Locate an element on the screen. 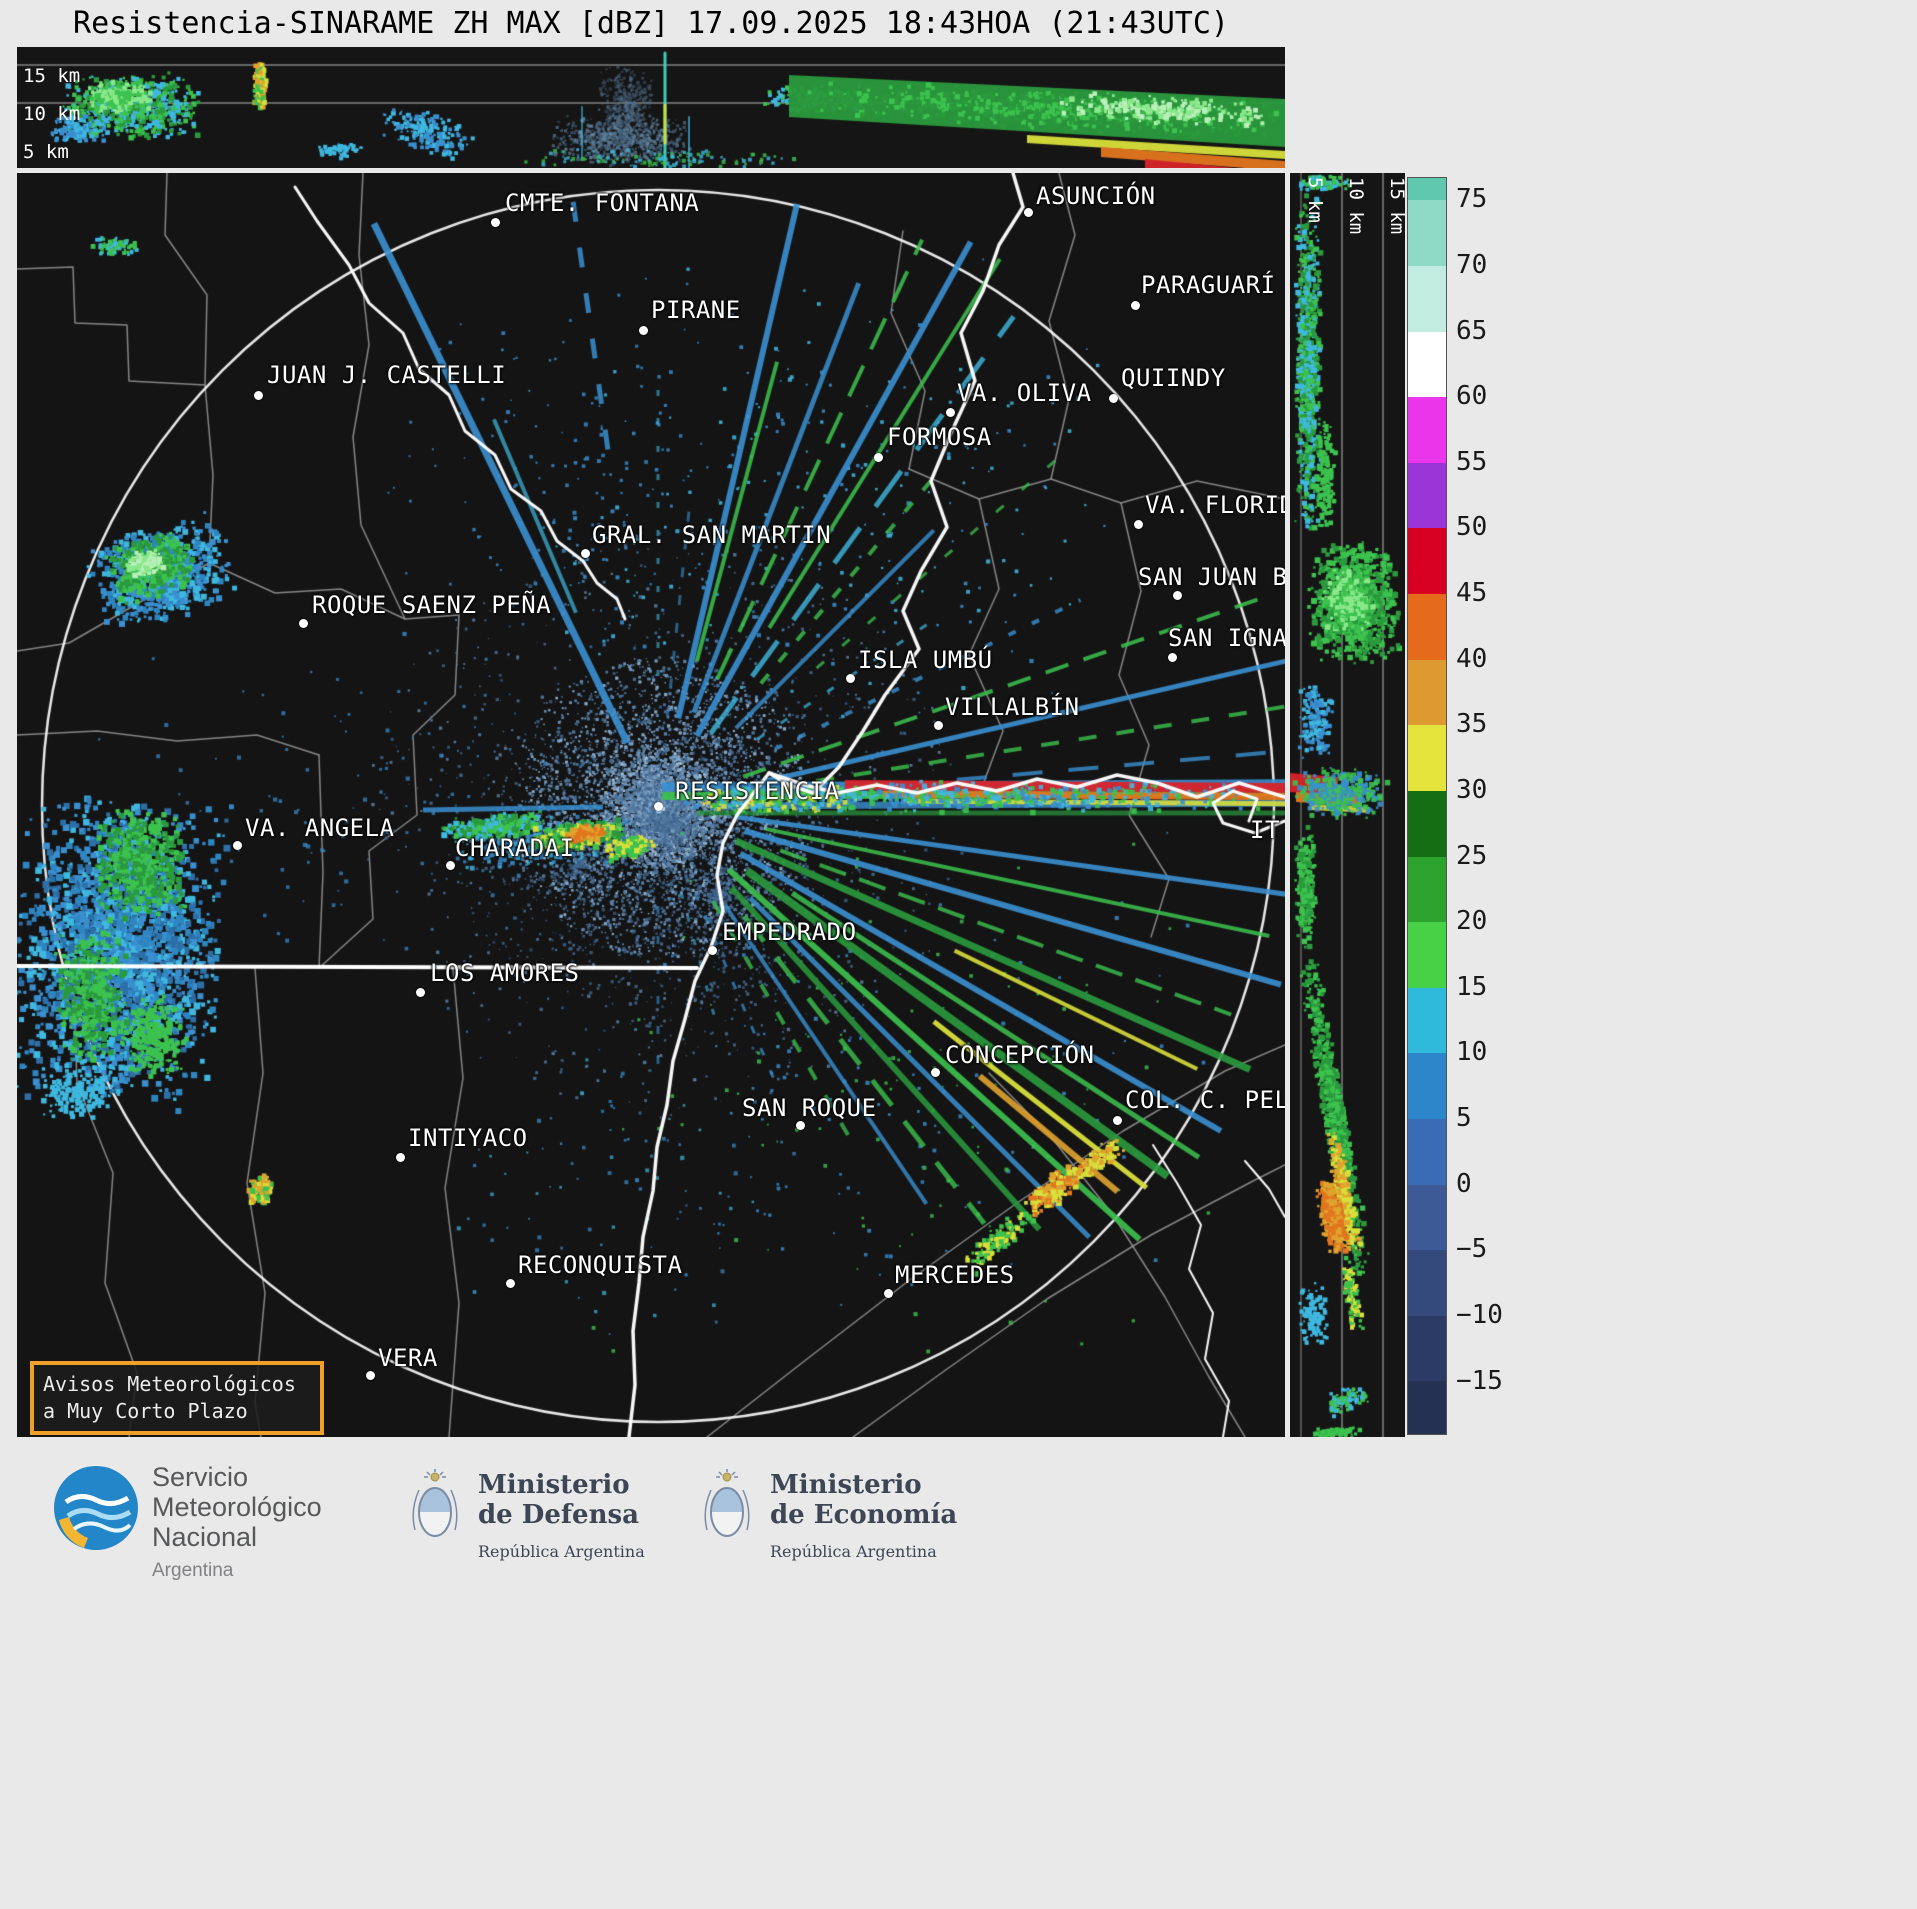 This screenshot has height=1909, width=1917. warning-line-2: a Muy Corto Plazo is located at coordinates (145, 1411).